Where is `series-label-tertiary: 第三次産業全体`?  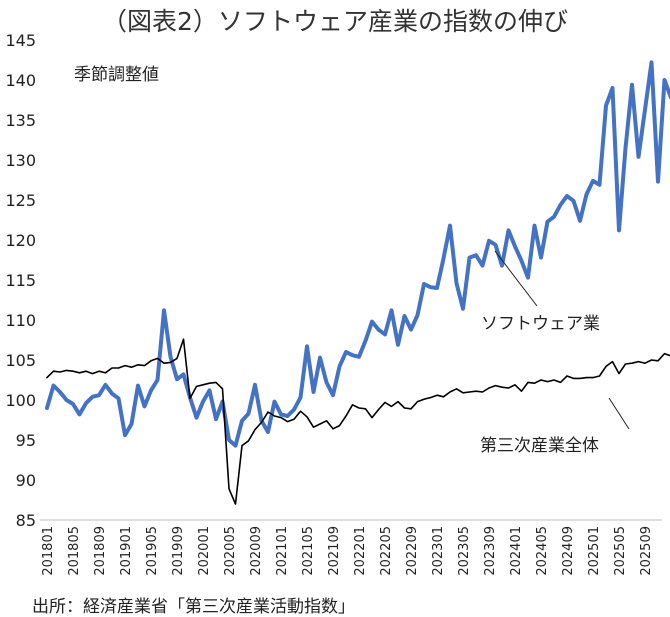
series-label-tertiary: 第三次産業全体 is located at coordinates (539, 446).